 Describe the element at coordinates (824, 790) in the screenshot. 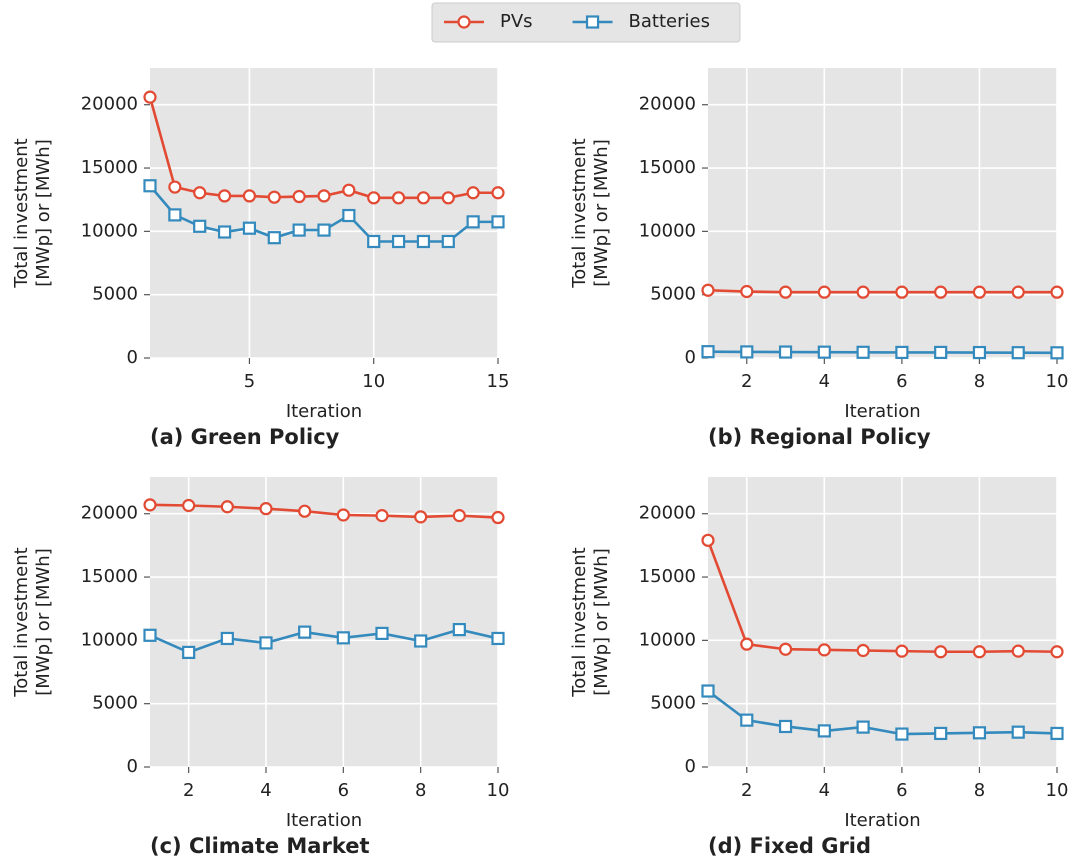

I see `x-tick-label: 4` at that location.